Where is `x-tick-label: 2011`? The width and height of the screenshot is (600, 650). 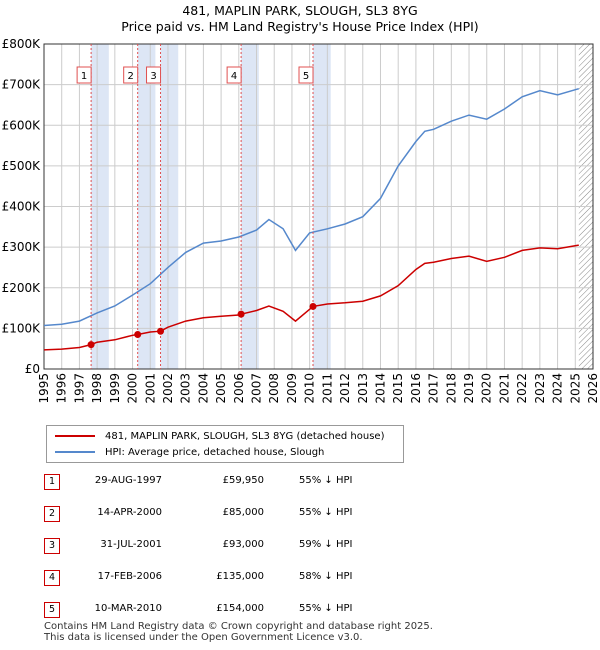 x-tick-label: 2011 is located at coordinates (327, 388).